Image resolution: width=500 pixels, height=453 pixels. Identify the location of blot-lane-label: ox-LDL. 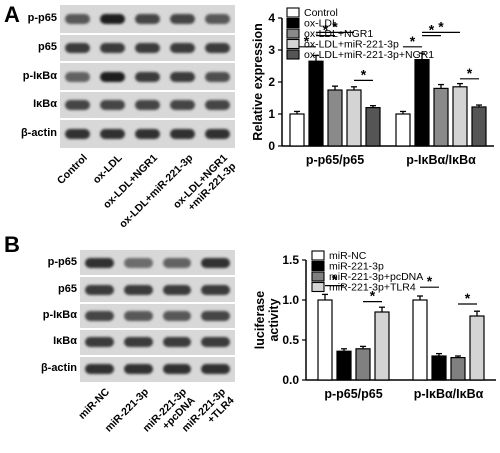
(107, 169).